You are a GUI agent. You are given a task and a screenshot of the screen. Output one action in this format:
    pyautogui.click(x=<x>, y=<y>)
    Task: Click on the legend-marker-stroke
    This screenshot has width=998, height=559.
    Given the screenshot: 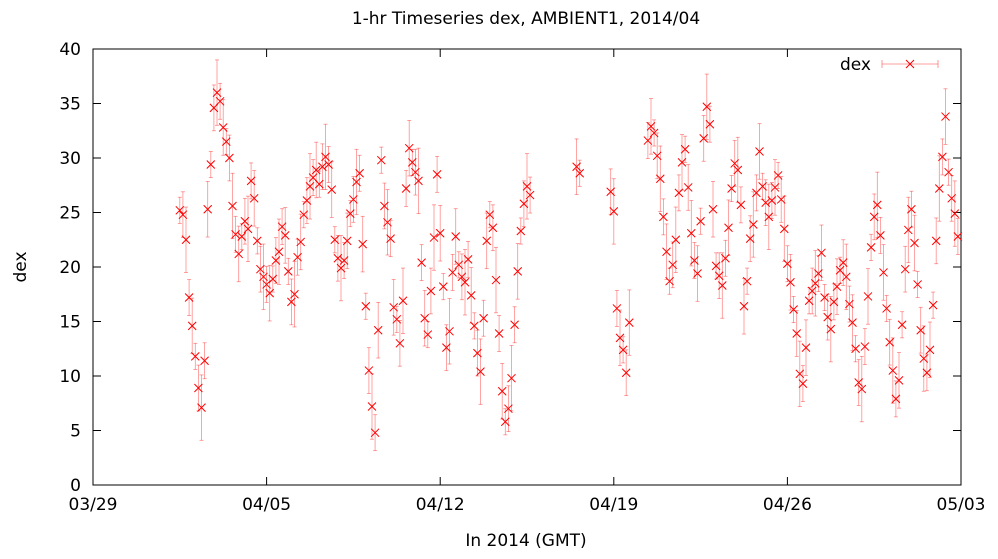 What is the action you would take?
    pyautogui.click(x=910, y=64)
    